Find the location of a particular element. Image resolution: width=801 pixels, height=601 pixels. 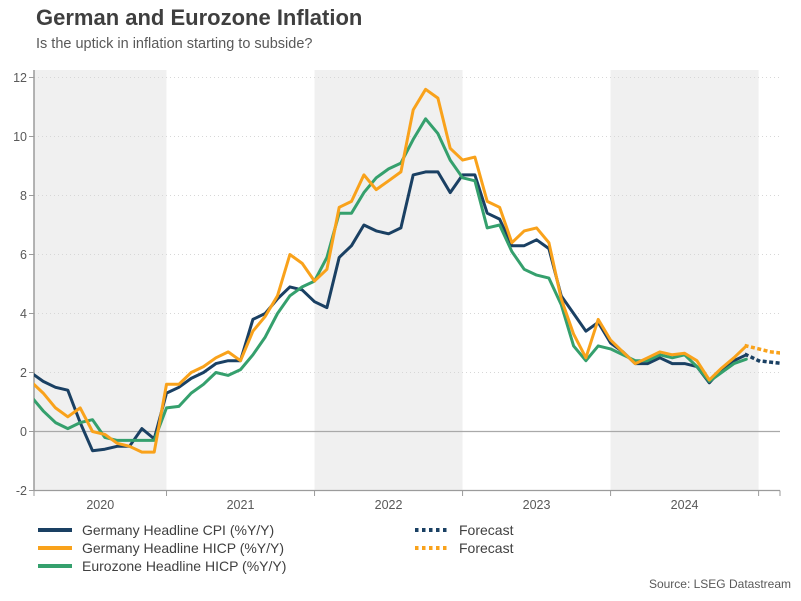

y-tick-label: 6 is located at coordinates (23, 255).